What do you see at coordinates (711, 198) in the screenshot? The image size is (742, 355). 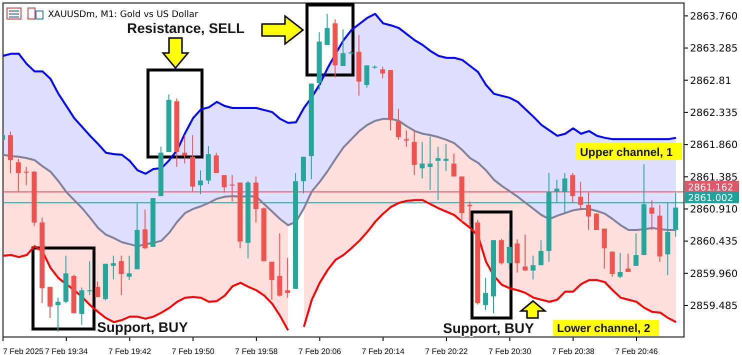 I see `ref-line-label: 2861.002` at bounding box center [711, 198].